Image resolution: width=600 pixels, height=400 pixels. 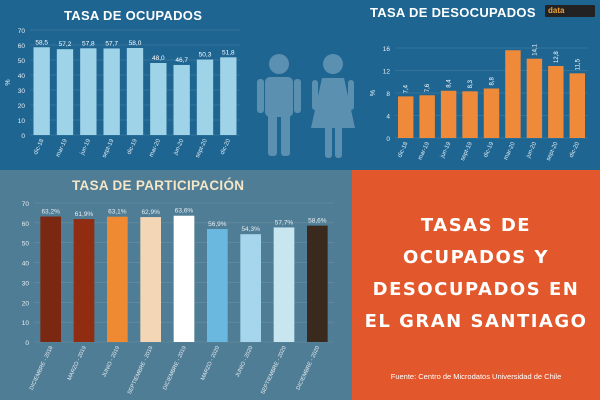 What do you see at coordinates (510, 151) in the screenshot?
I see `x-tick-label: mar-20` at bounding box center [510, 151].